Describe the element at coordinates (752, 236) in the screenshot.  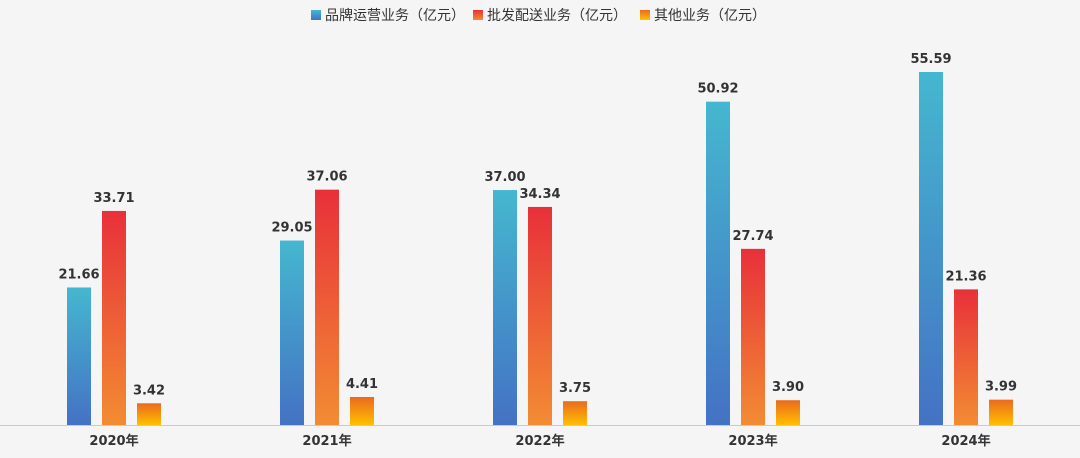
I see `data-label-2-4: 27.74` at that location.